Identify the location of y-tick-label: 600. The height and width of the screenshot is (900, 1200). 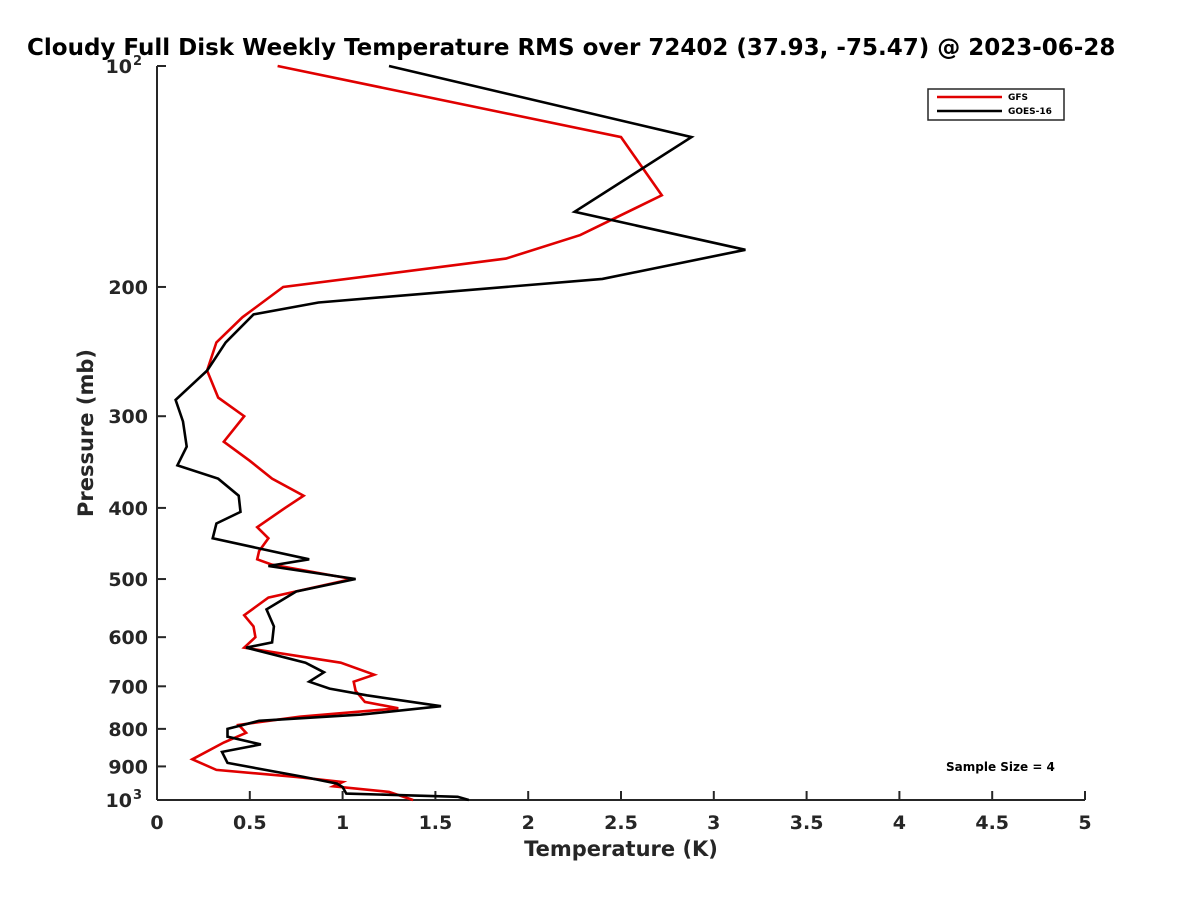
(128, 638).